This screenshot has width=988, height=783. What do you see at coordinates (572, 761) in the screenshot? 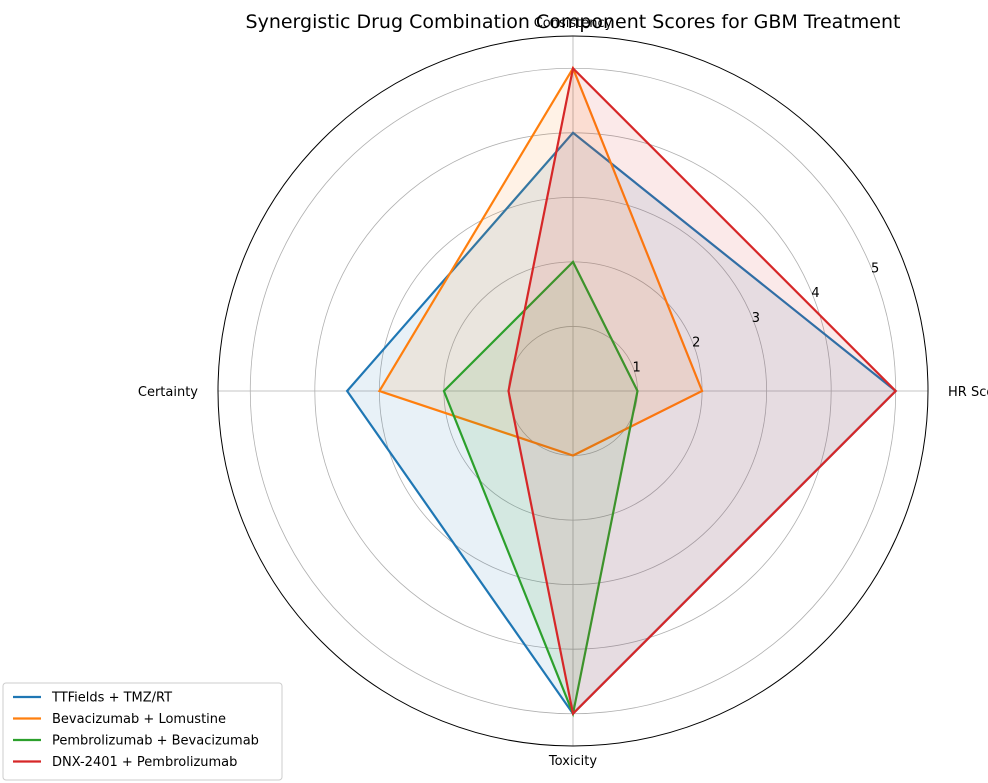
I see `axis-label: Toxicity` at bounding box center [572, 761].